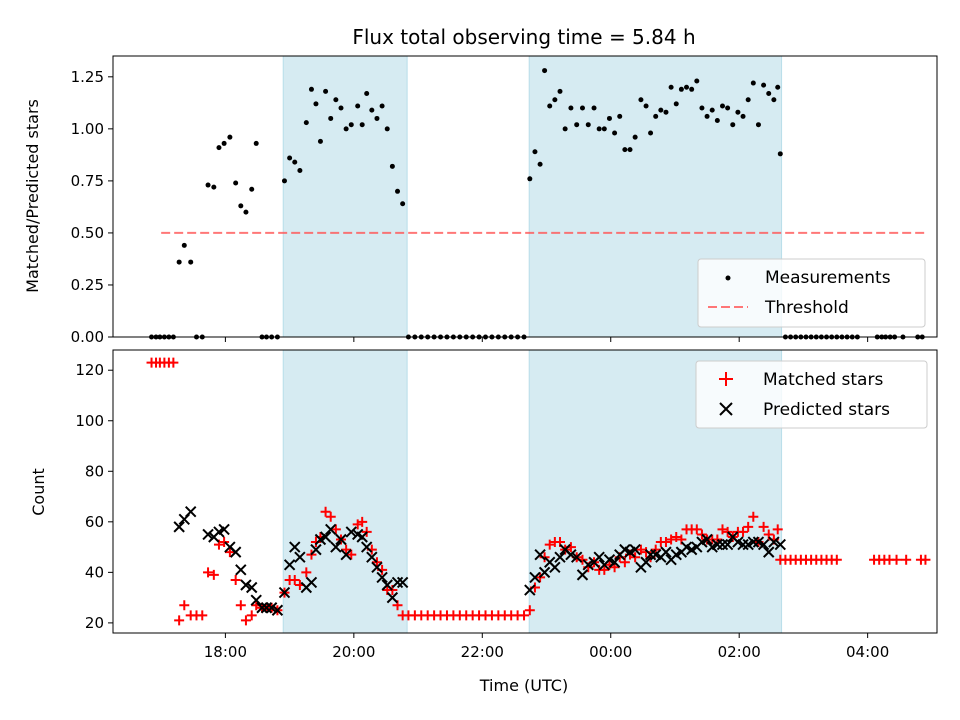 The height and width of the screenshot is (720, 960). I want to click on top-ytick-label: 0.25, so click(87, 285).